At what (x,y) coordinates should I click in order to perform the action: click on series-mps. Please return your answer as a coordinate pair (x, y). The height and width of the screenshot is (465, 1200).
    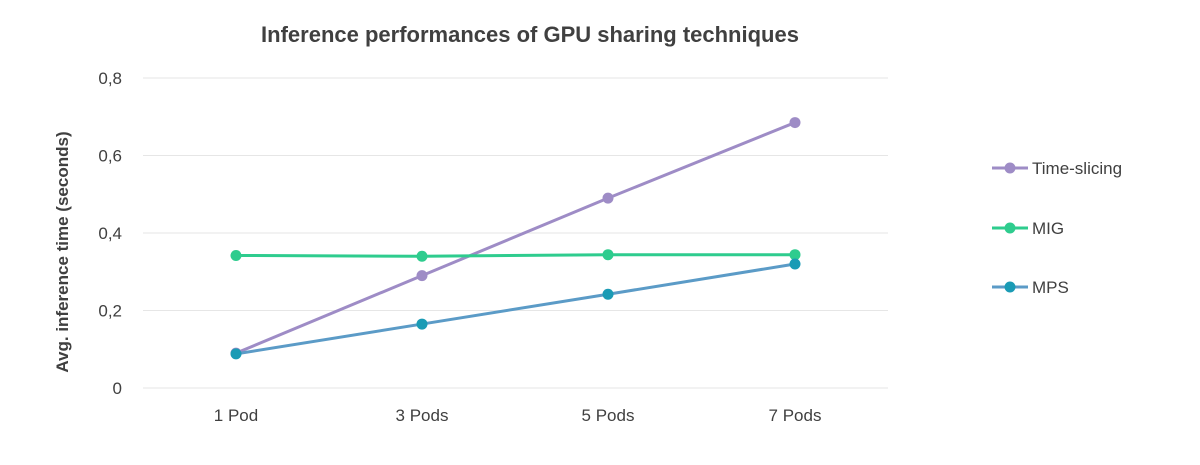
    Looking at the image, I should click on (515, 309).